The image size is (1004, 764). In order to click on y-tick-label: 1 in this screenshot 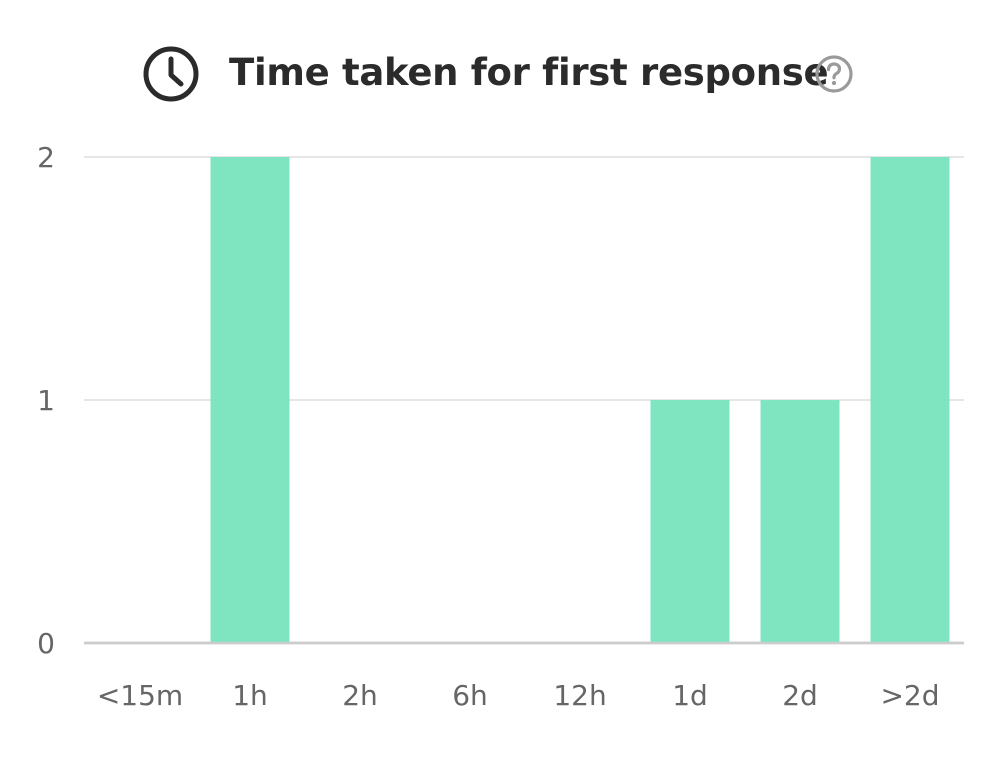, I will do `click(46, 400)`.